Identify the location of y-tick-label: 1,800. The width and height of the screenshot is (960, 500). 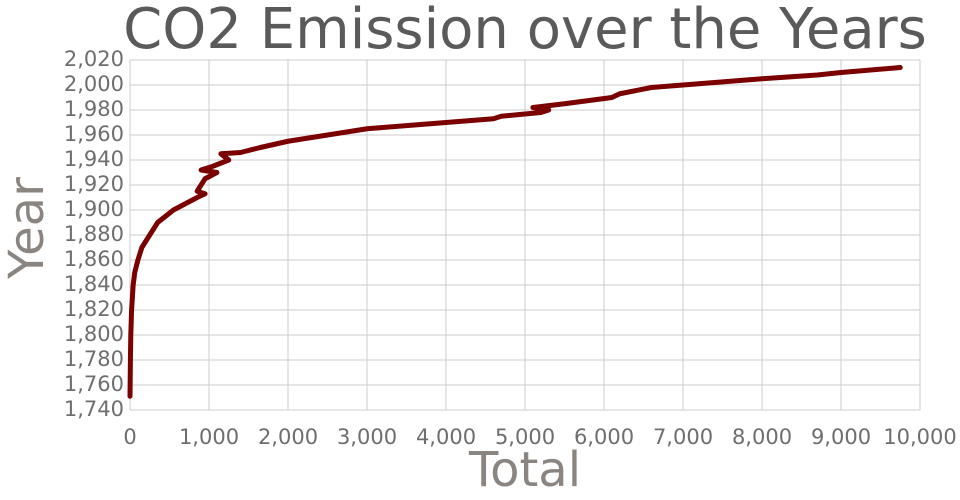
(94, 334).